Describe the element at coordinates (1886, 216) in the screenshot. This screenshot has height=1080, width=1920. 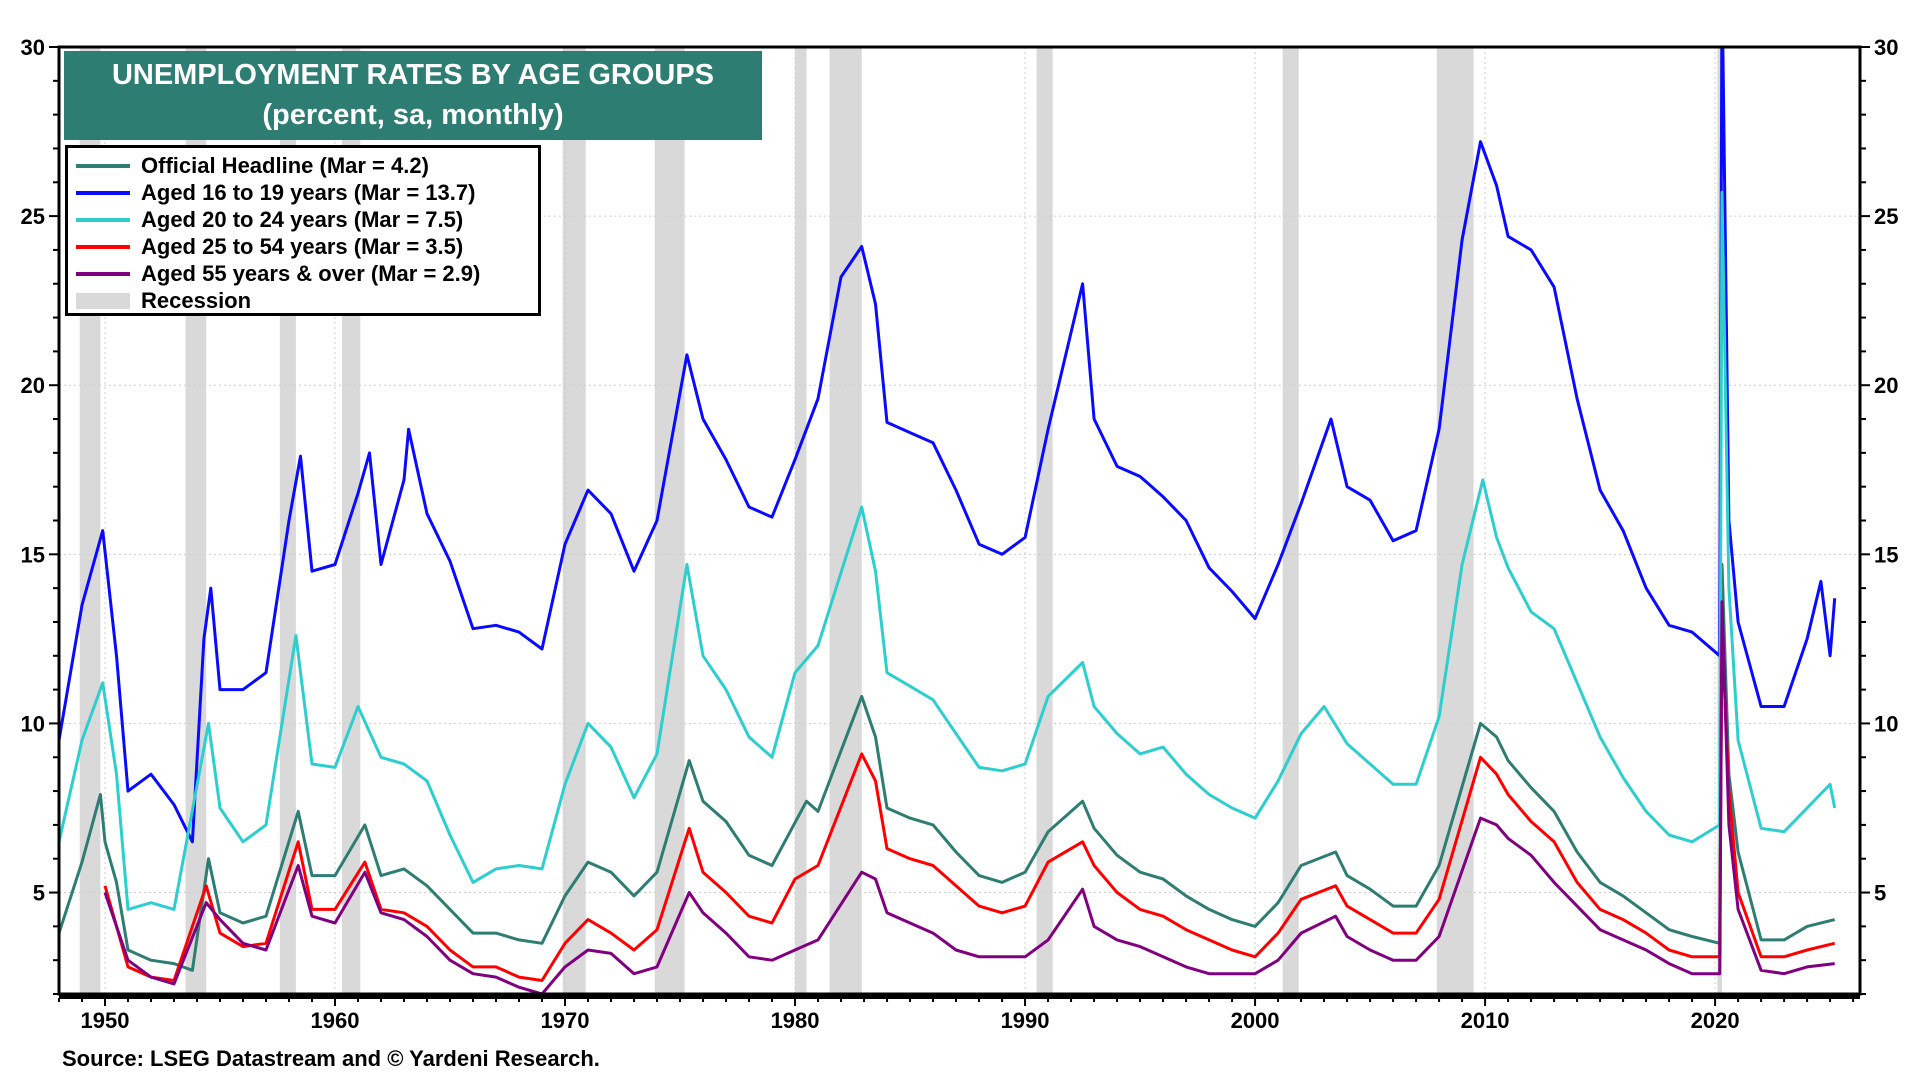
I see `y-tick-label-right: 25` at that location.